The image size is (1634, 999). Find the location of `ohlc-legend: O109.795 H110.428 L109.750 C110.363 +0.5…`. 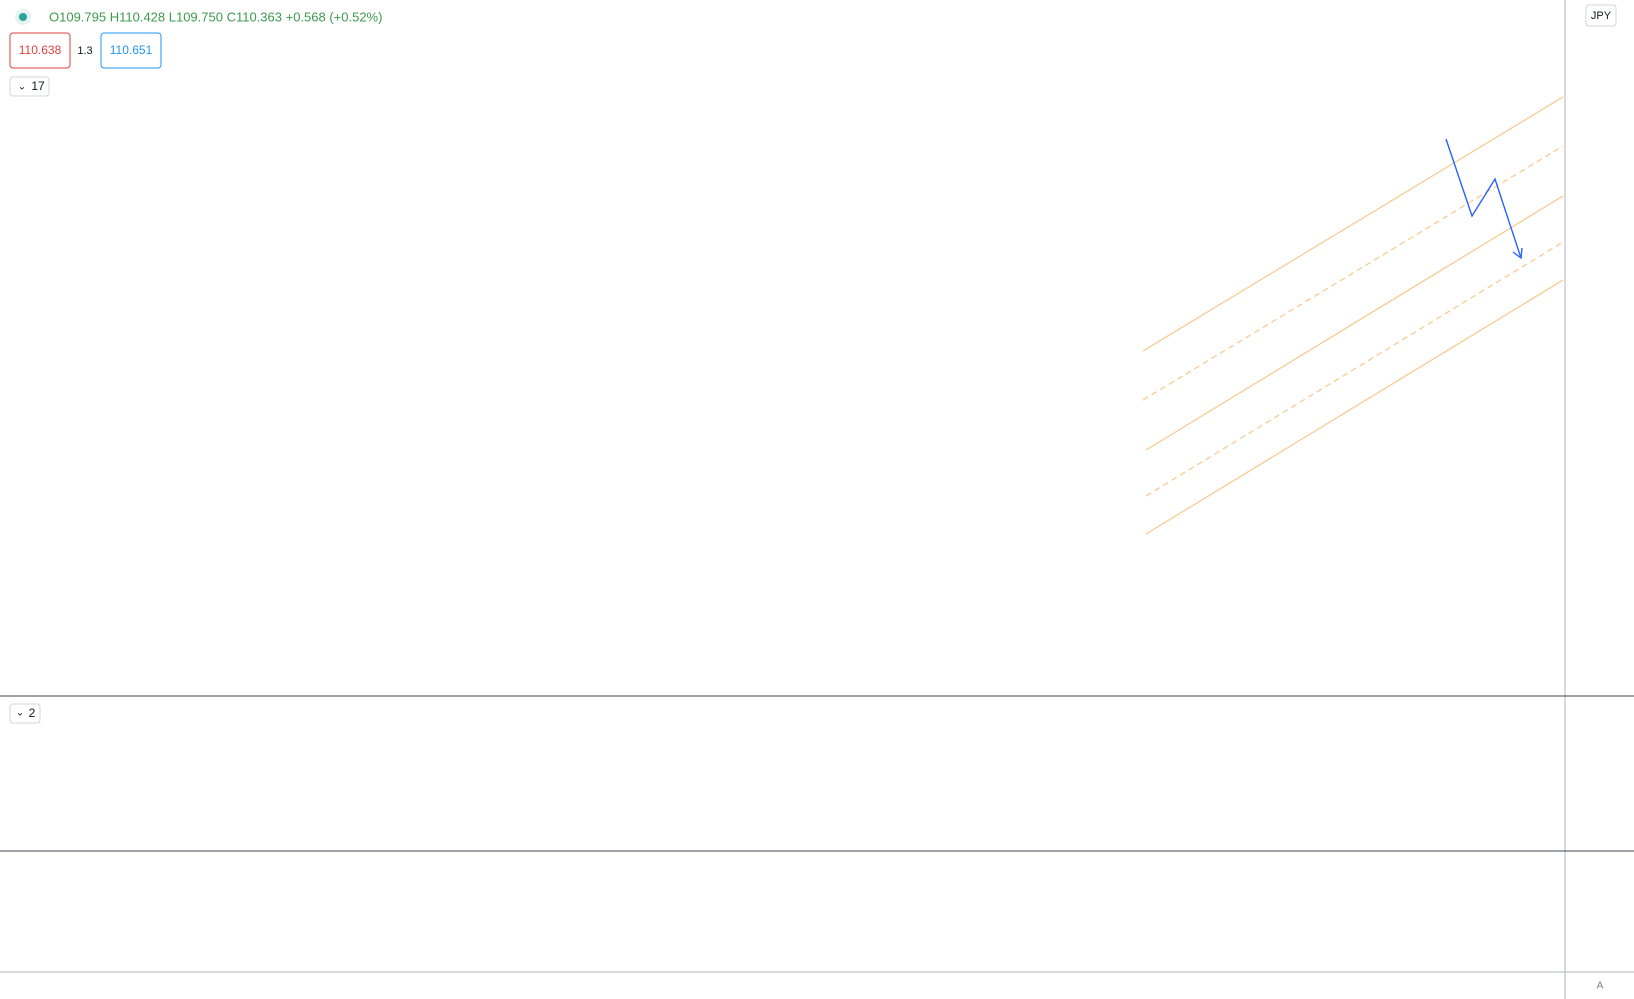

ohlc-legend: O109.795 H110.428 L109.750 C110.363 +0.5… is located at coordinates (215, 16).